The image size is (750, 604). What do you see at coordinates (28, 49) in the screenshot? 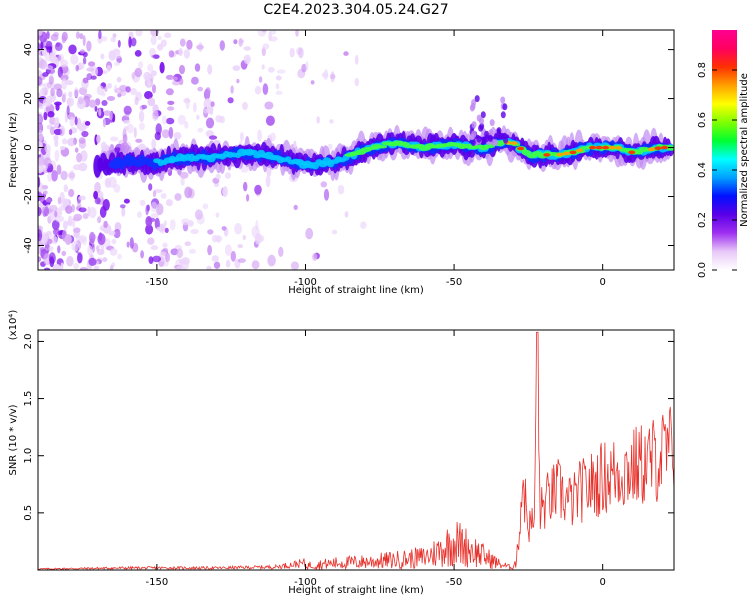
I see `y-tick-label: 40` at bounding box center [28, 49].